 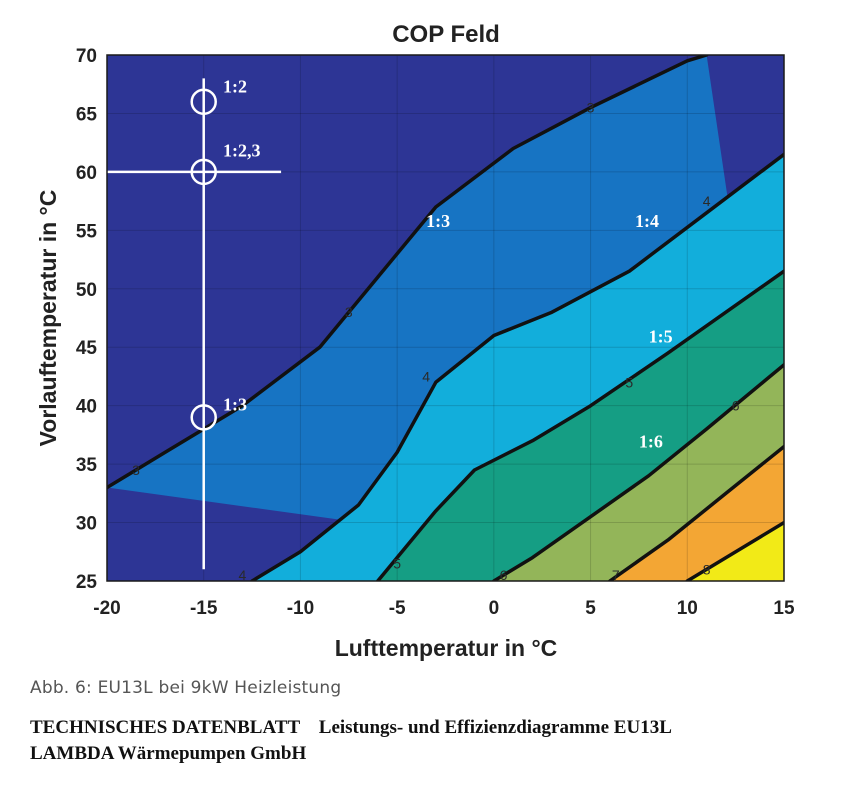 I want to click on y-tick-label: 65, so click(x=87, y=114).